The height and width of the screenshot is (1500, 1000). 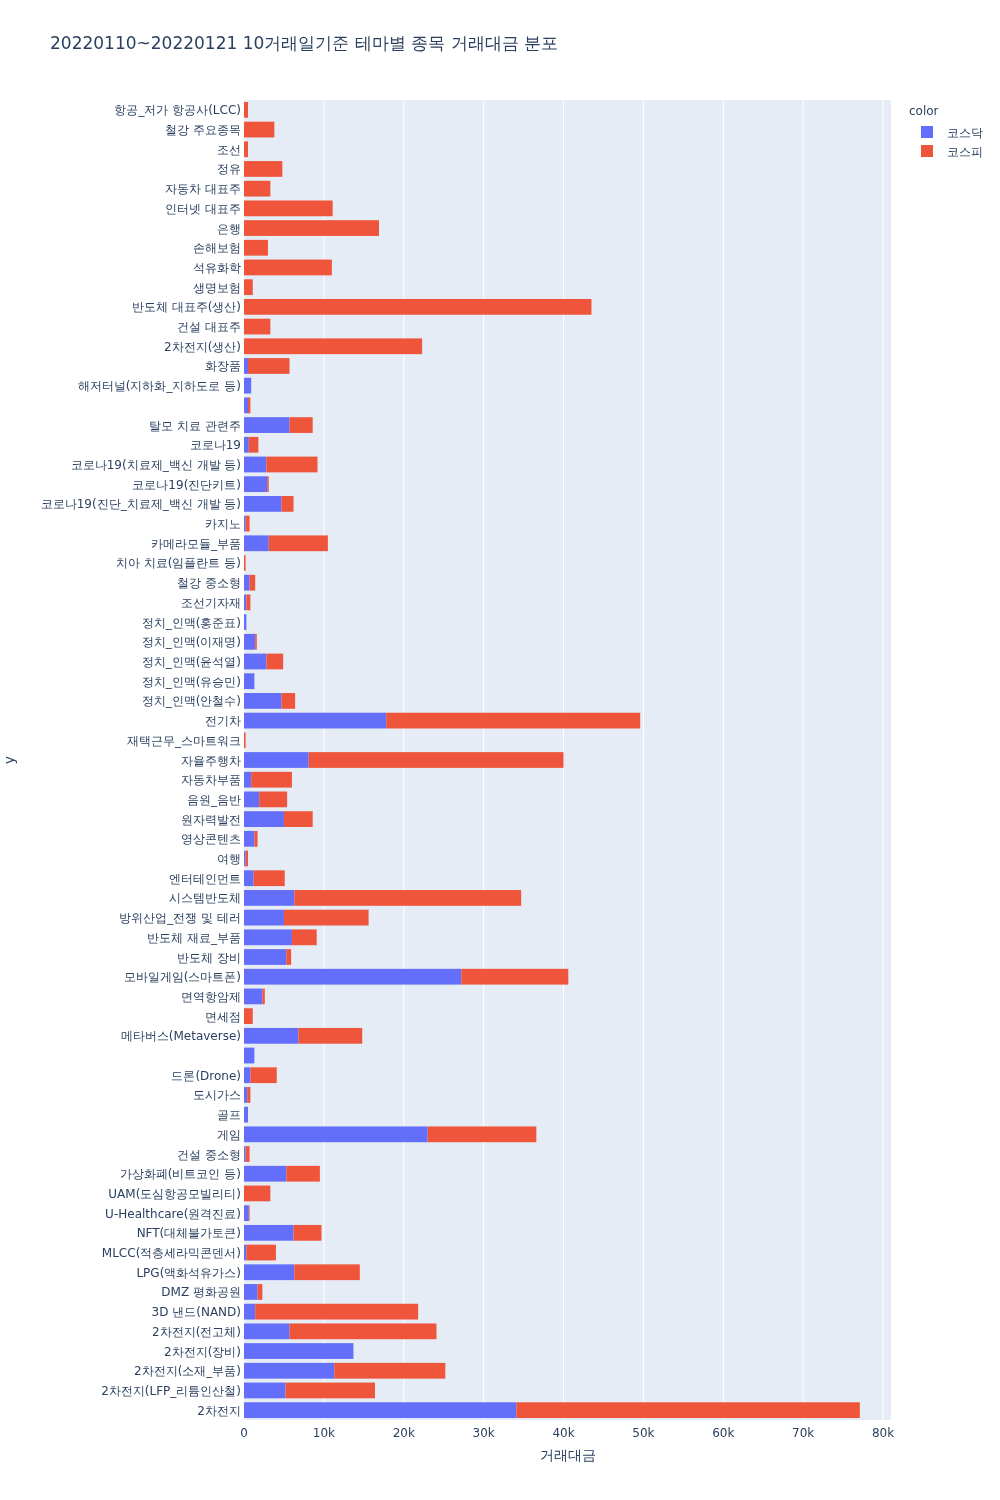 What do you see at coordinates (177, 110) in the screenshot?
I see `y-tick-label: 항공_저가 항공사(LCC)` at bounding box center [177, 110].